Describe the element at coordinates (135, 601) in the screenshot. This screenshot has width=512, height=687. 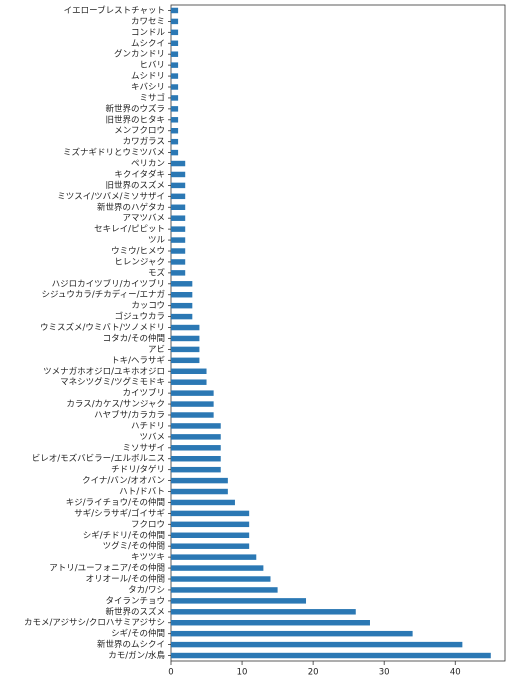
I see `y-tick-label: タイランチョウ` at that location.